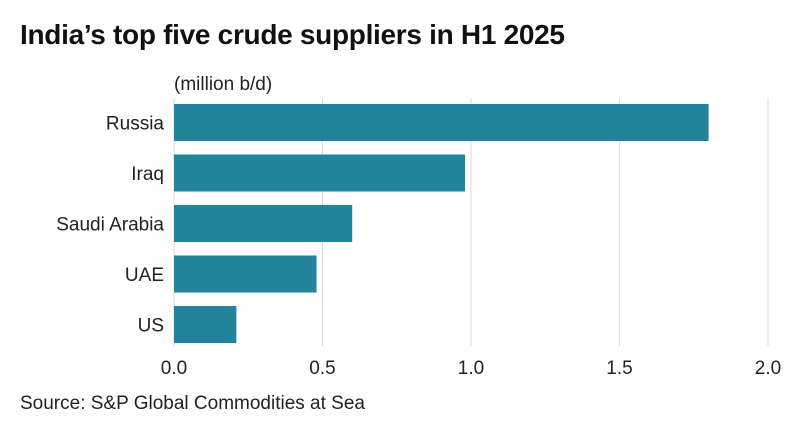 Image resolution: width=802 pixels, height=429 pixels. I want to click on category-label: US, so click(151, 326).